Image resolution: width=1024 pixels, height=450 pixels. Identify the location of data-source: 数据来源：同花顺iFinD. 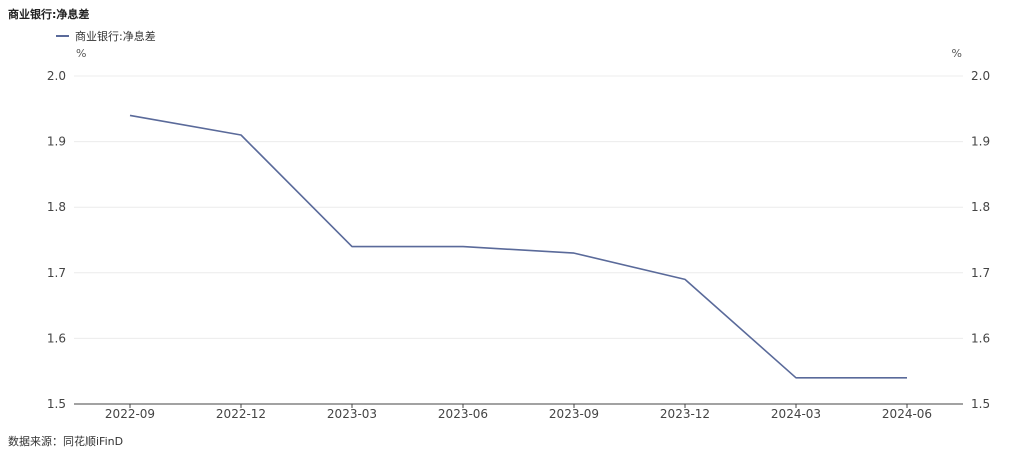
(66, 441).